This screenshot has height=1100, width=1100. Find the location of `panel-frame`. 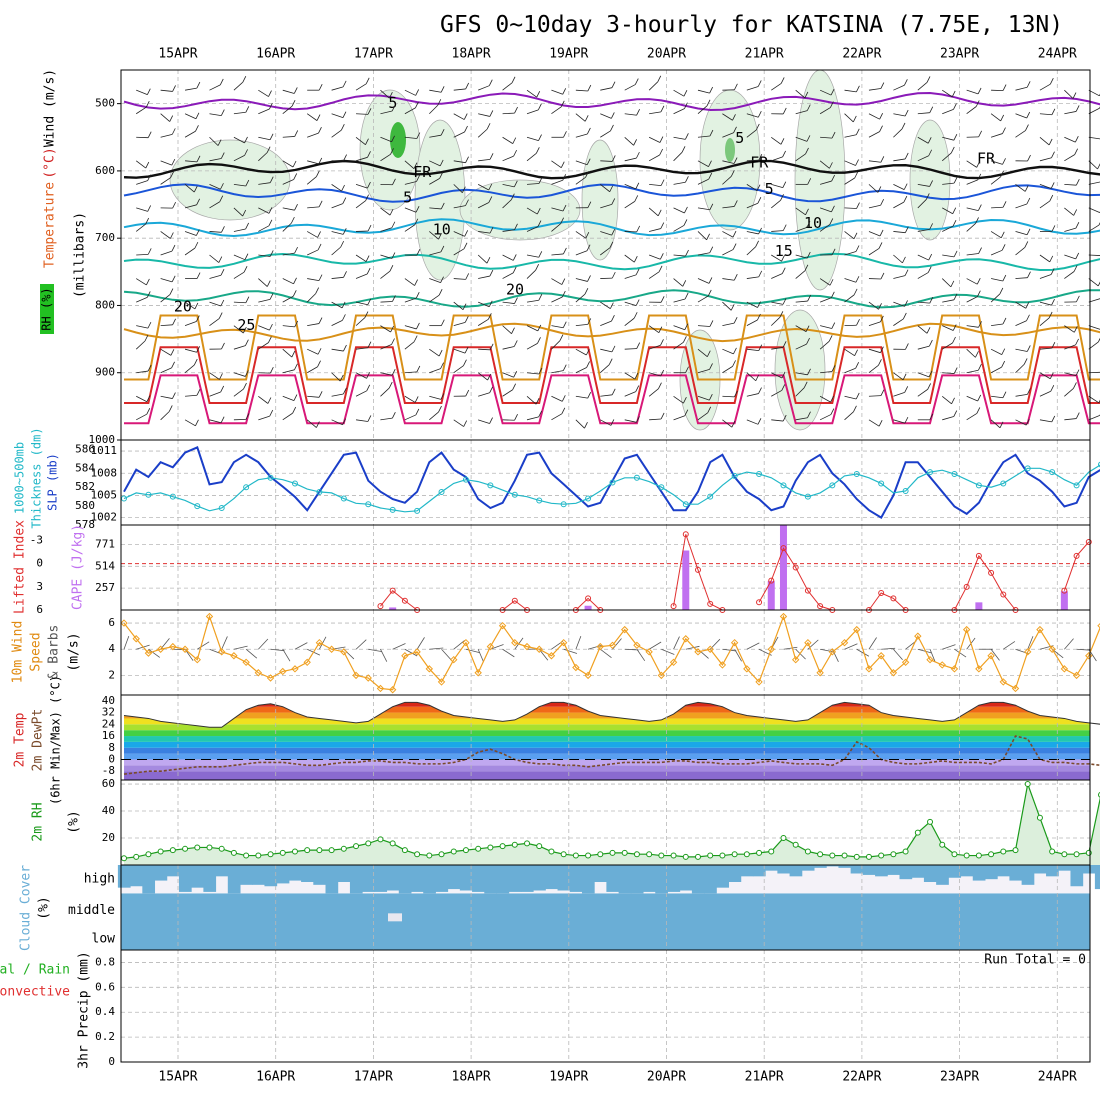

panel-frame is located at coordinates (605, 1006).